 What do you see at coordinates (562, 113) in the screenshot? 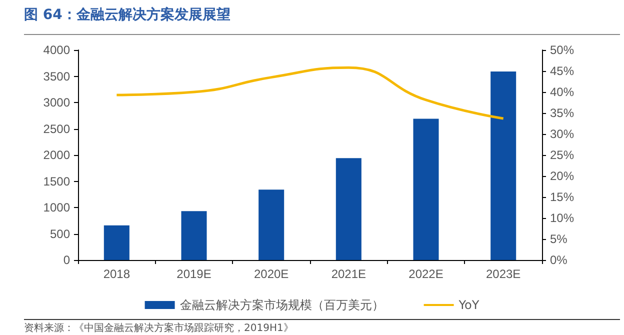
I see `y2-tick-label: 35%` at bounding box center [562, 113].